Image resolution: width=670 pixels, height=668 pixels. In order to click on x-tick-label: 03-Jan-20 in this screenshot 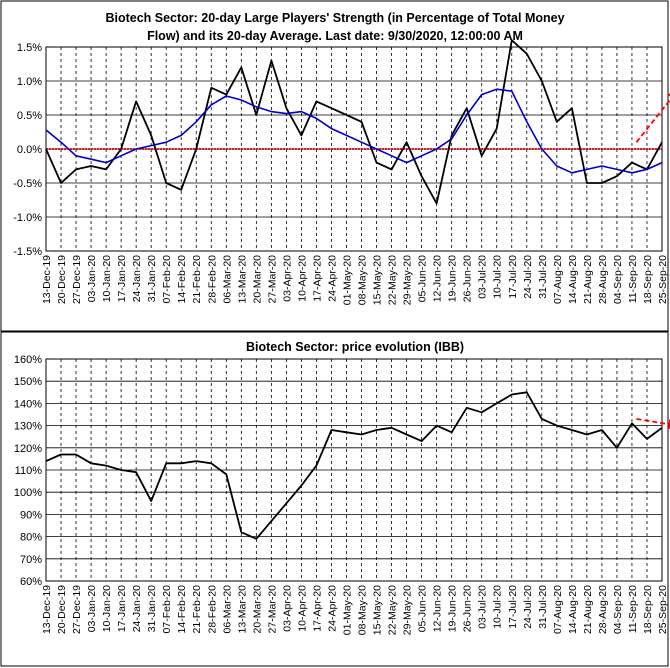, I will do `click(92, 278)`.